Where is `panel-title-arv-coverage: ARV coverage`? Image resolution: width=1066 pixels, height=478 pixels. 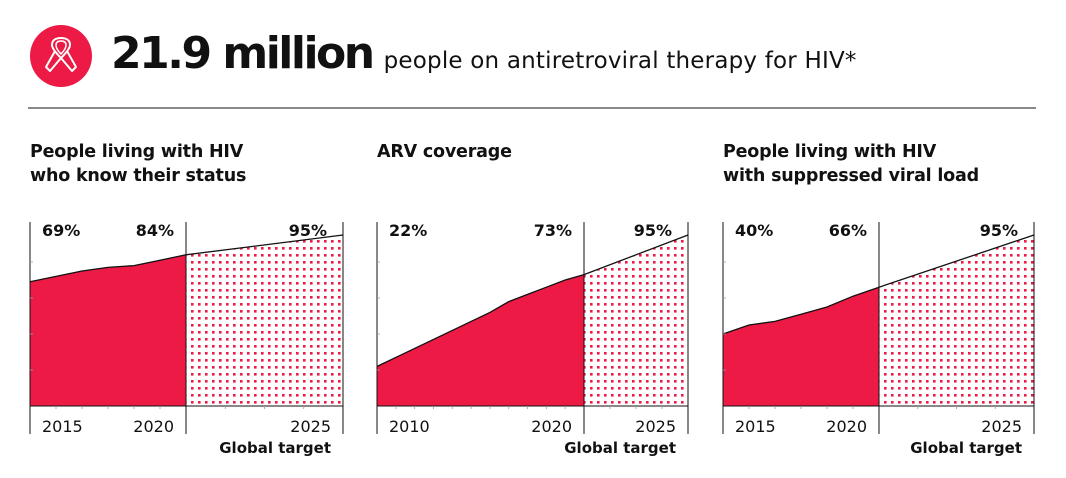 panel-title-arv-coverage: ARV coverage is located at coordinates (444, 152).